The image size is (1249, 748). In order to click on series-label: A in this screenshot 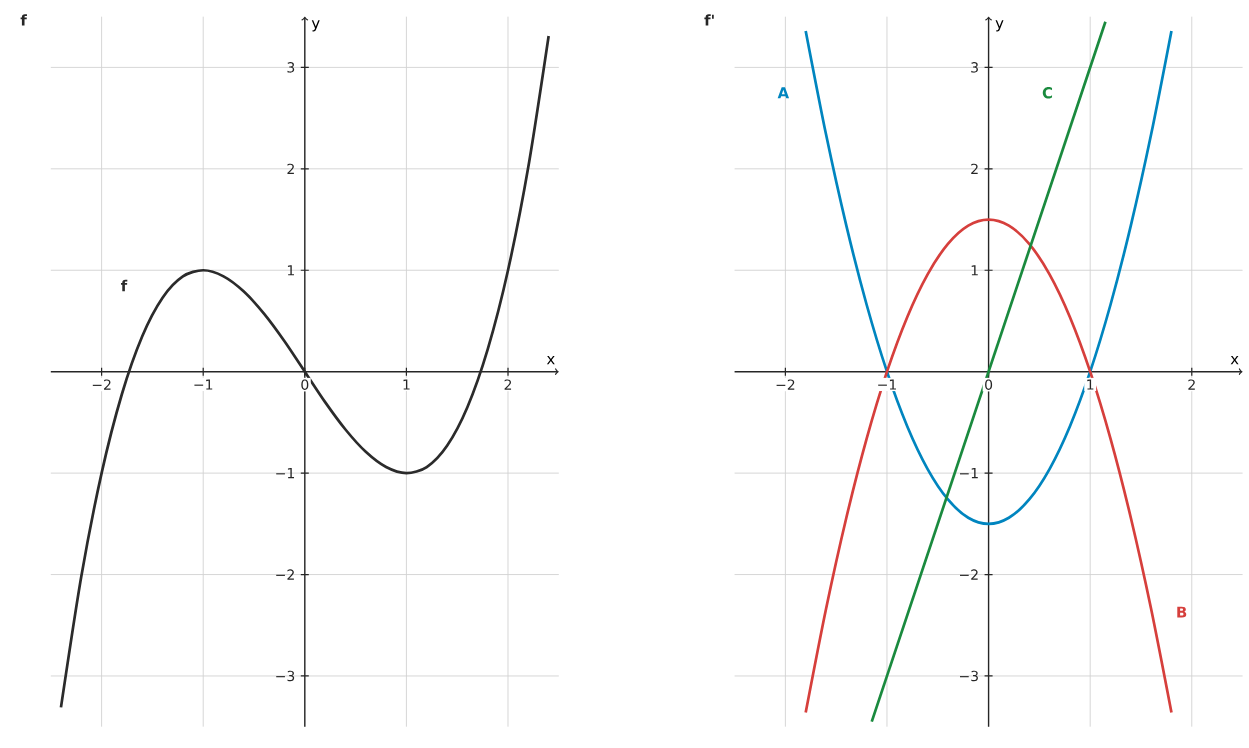, I will do `click(783, 93)`.